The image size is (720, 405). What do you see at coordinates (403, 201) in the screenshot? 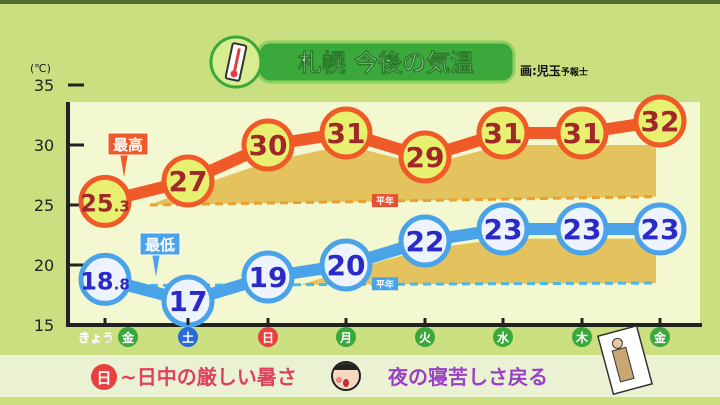
I see `normal-line-high` at bounding box center [403, 201].